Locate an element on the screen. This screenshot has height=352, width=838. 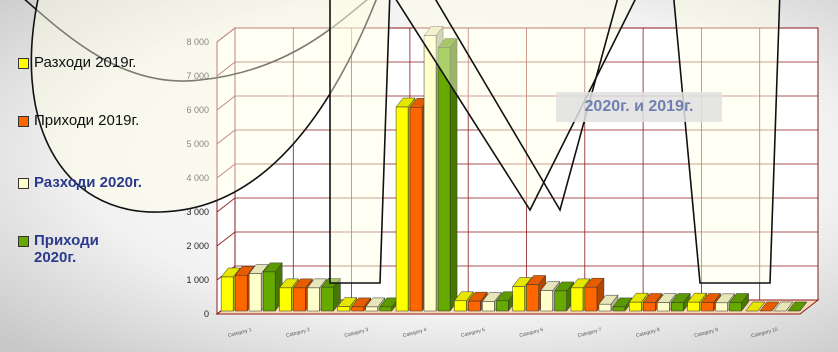
legend-item: Разходи 2020г. is located at coordinates (80, 182).